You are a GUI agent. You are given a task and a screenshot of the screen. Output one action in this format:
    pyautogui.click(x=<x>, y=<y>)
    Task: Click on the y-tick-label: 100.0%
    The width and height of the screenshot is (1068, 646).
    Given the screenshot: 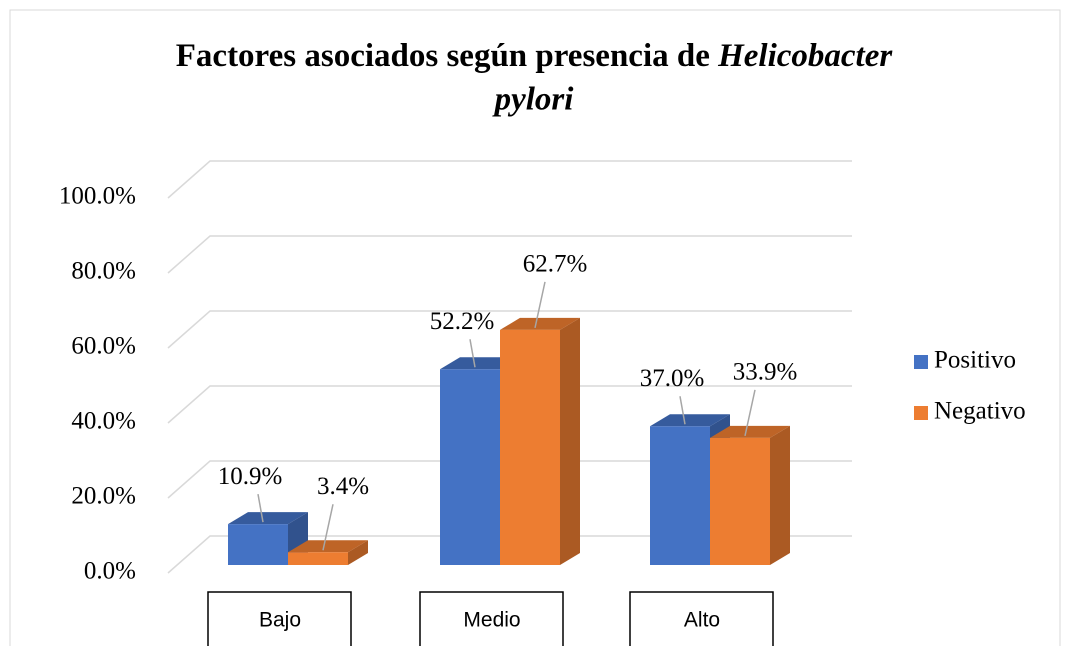 What is the action you would take?
    pyautogui.click(x=97, y=196)
    